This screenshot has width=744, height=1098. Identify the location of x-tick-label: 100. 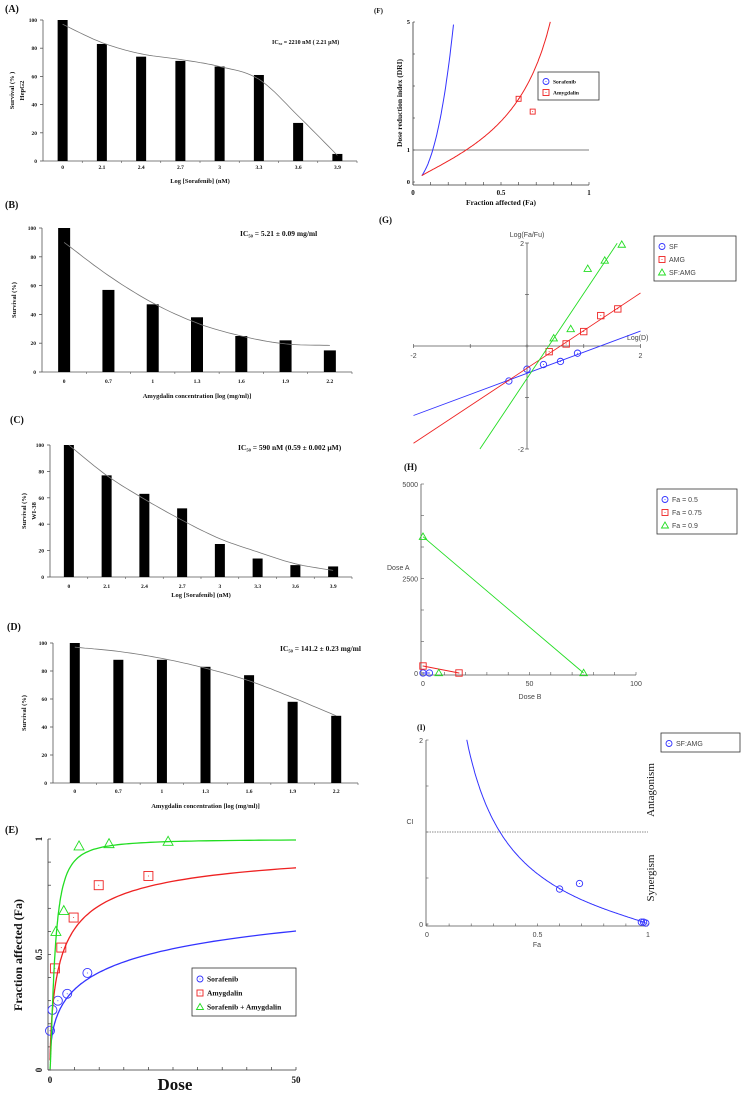
(636, 684).